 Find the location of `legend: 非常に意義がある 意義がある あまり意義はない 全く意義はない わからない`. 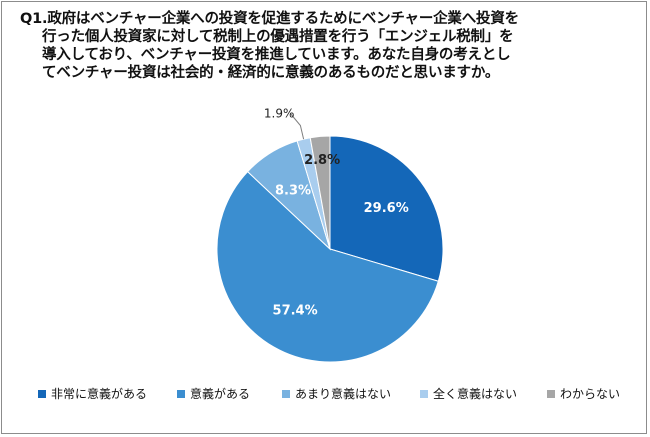

legend: 非常に意義がある 意義がある あまり意義はない 全く意義はない わからない is located at coordinates (325, 395).